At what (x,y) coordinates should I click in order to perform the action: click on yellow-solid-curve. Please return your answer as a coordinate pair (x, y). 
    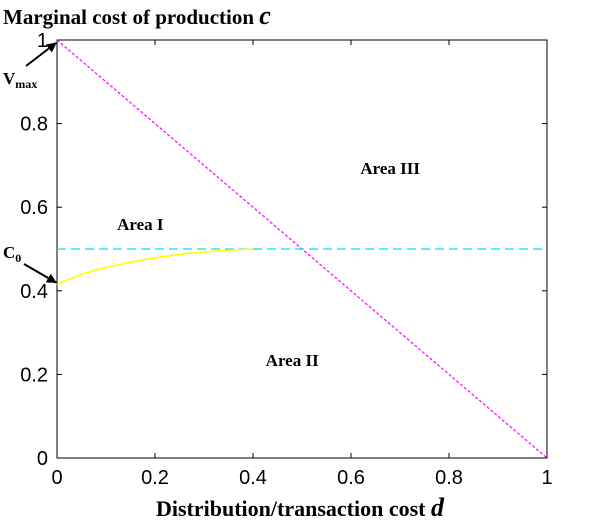
    Looking at the image, I should click on (155, 267).